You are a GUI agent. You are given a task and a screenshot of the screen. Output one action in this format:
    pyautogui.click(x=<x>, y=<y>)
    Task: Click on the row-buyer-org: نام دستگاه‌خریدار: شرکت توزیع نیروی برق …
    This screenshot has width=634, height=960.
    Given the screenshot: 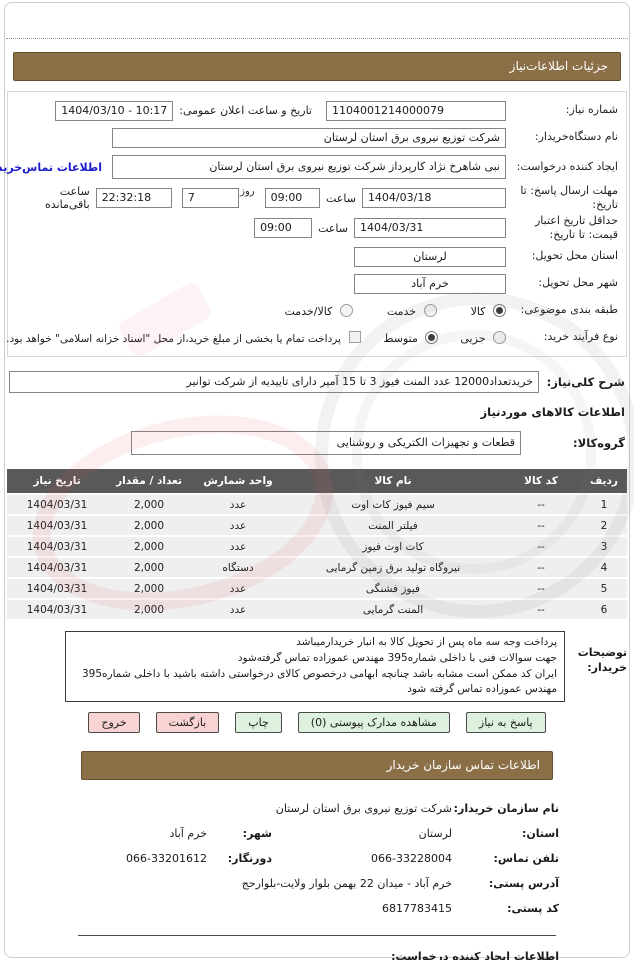 What is the action you would take?
    pyautogui.click(x=317, y=137)
    